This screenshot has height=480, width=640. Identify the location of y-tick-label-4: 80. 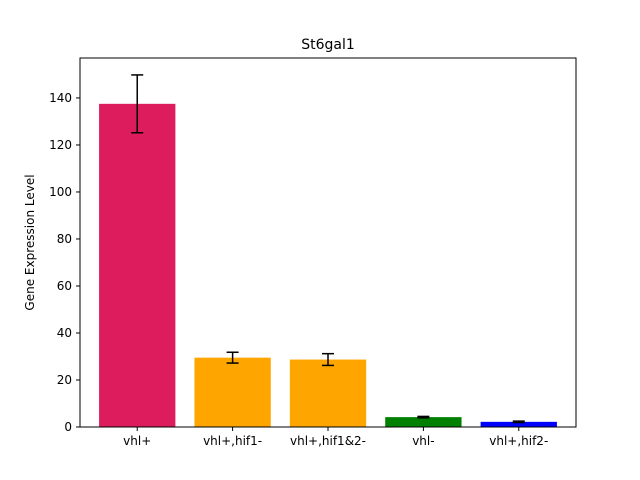
(64, 239).